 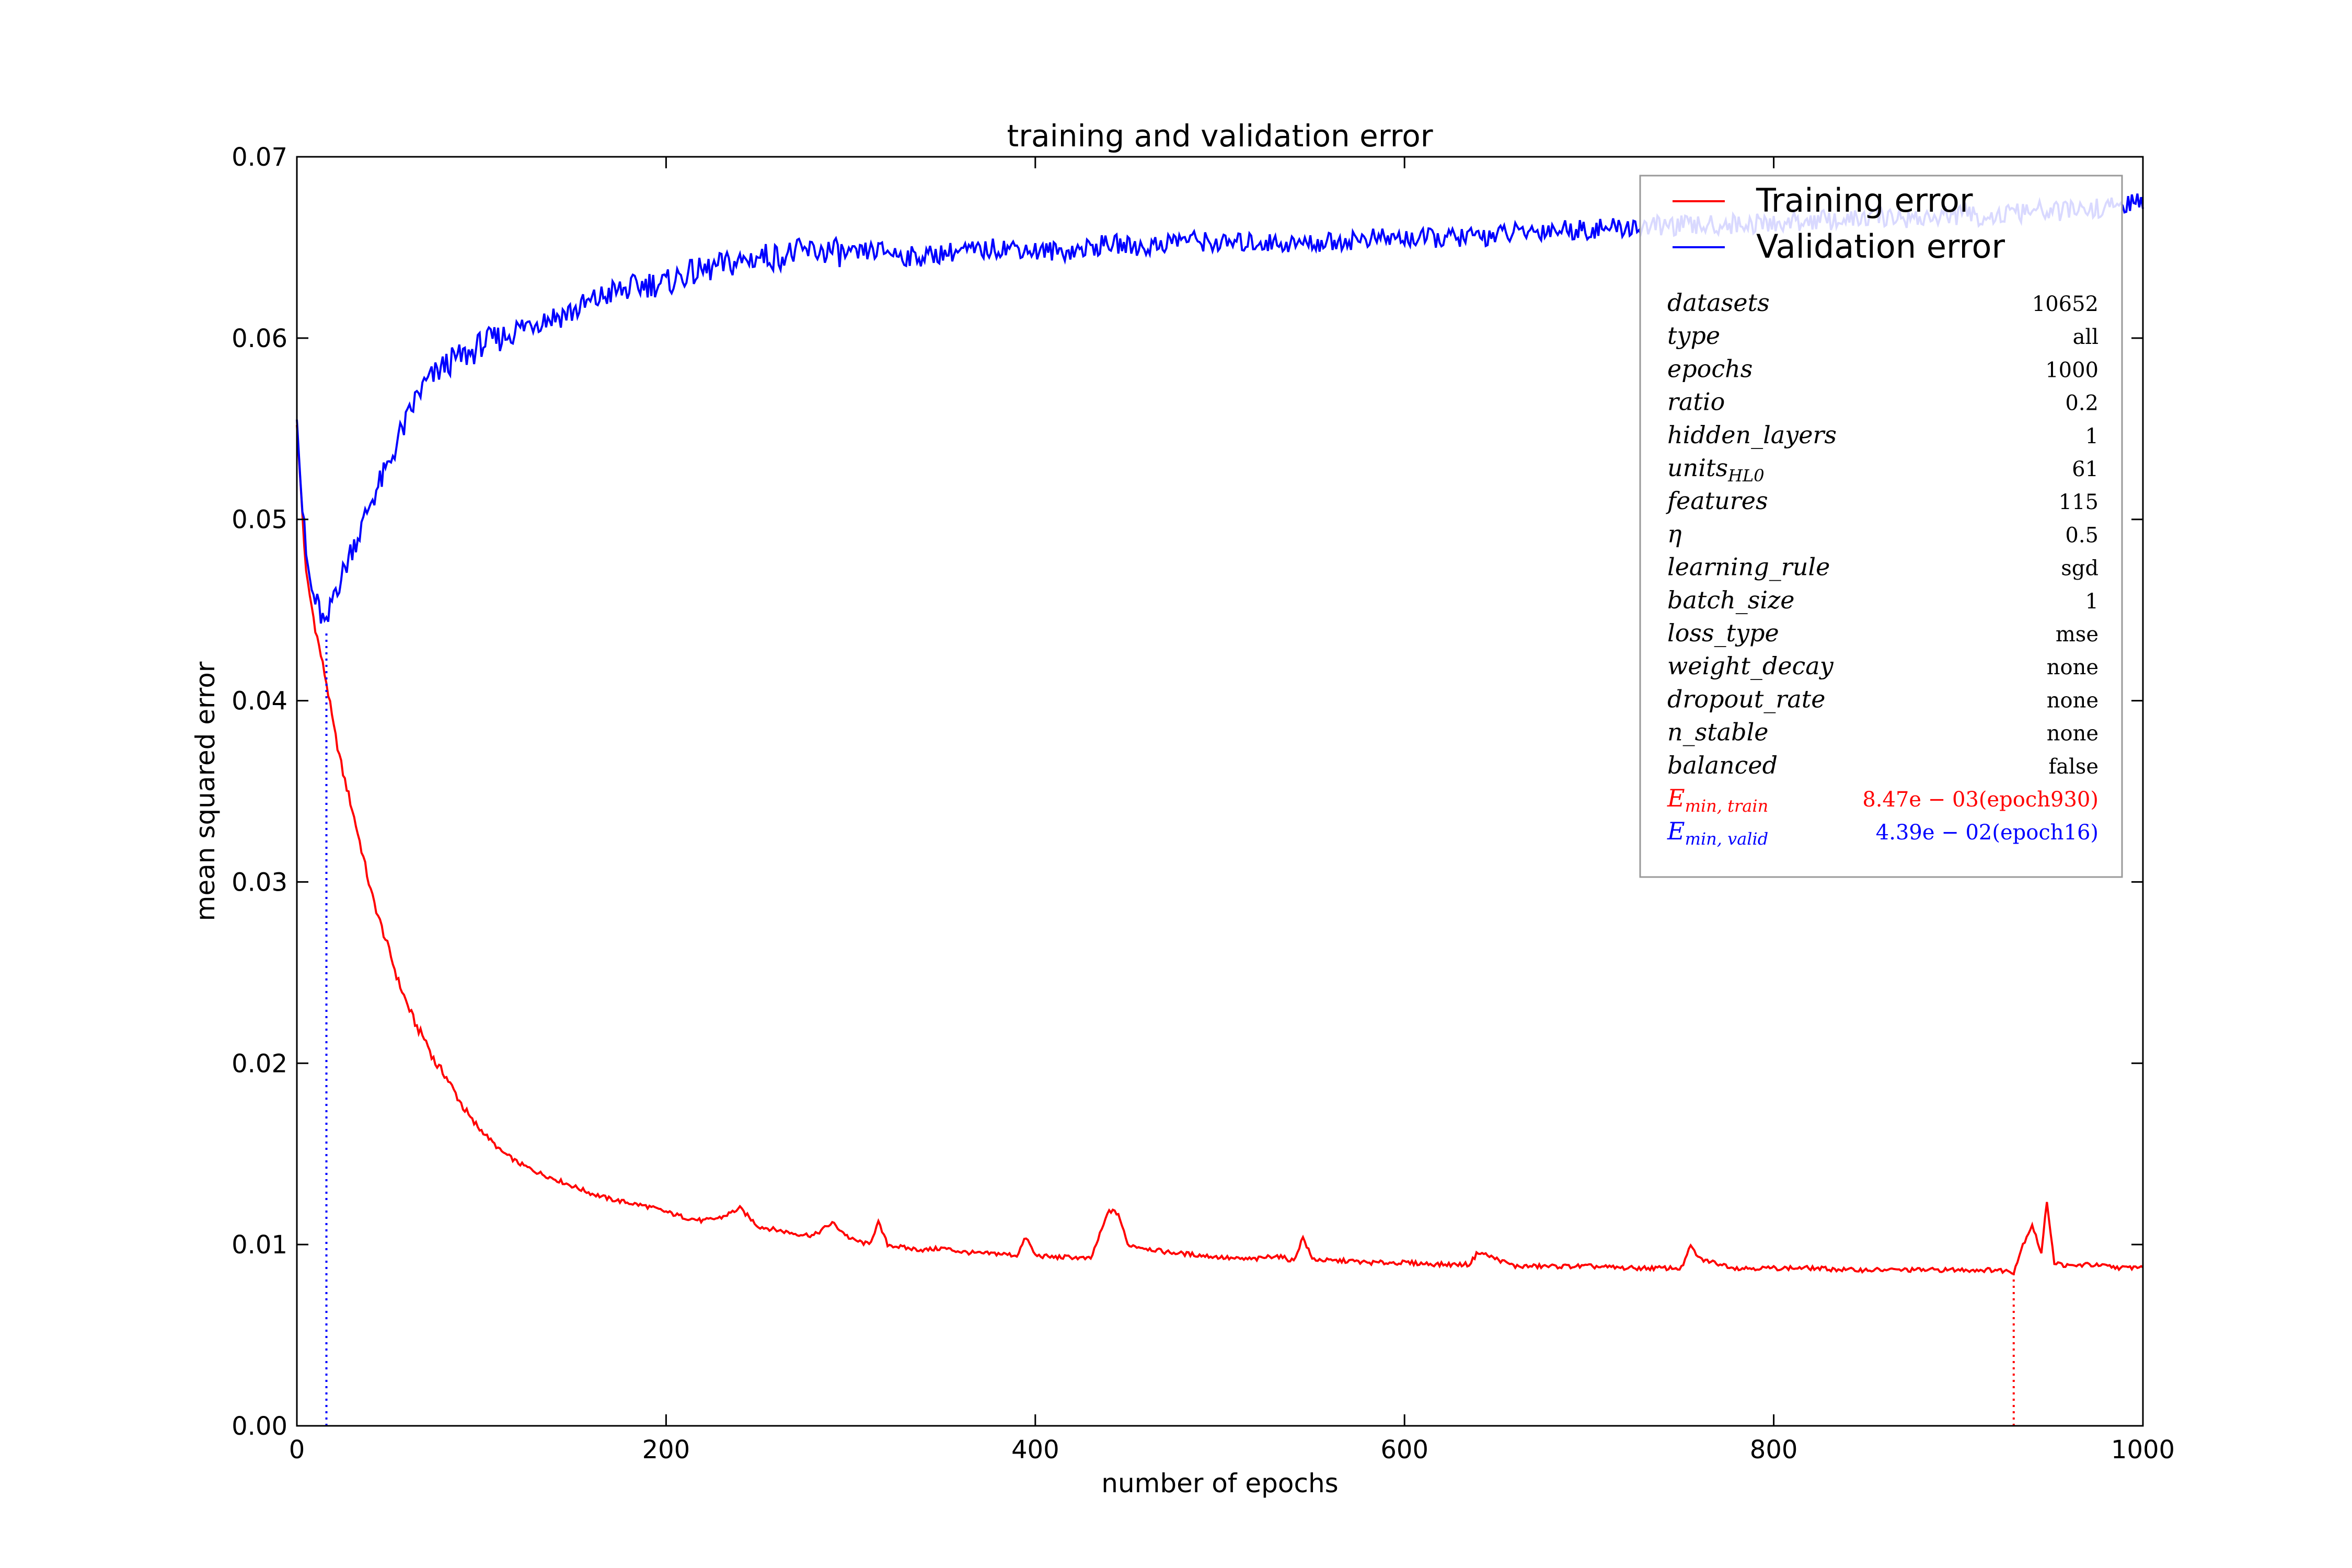 I want to click on param-key-text: weight_decay, so click(x=1750, y=666).